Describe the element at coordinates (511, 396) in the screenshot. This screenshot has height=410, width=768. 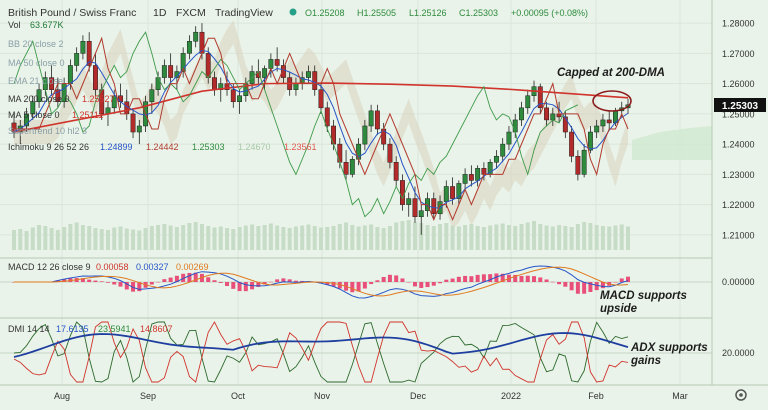
I see `time-tick-label: 2022` at that location.